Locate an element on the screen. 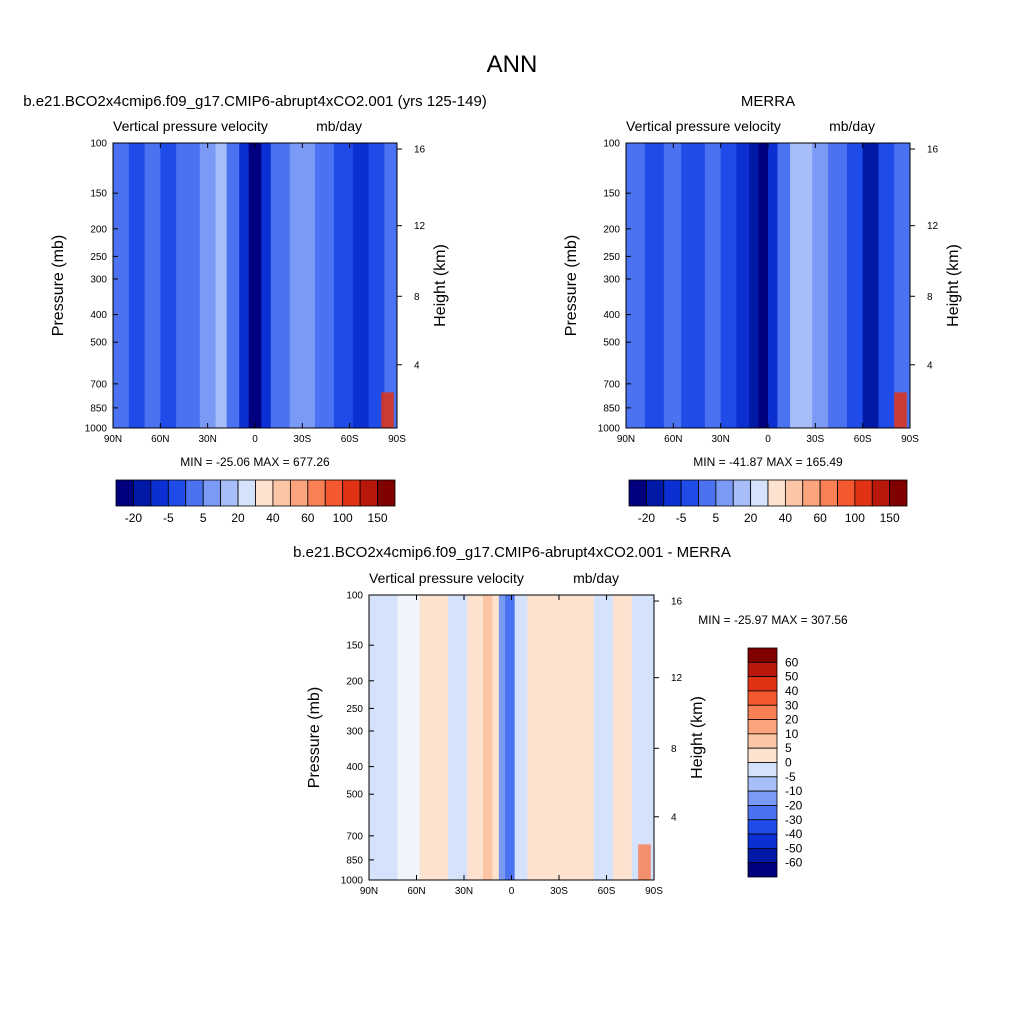 The height and width of the screenshot is (1024, 1024). y-tick-label: 150 is located at coordinates (354, 646).